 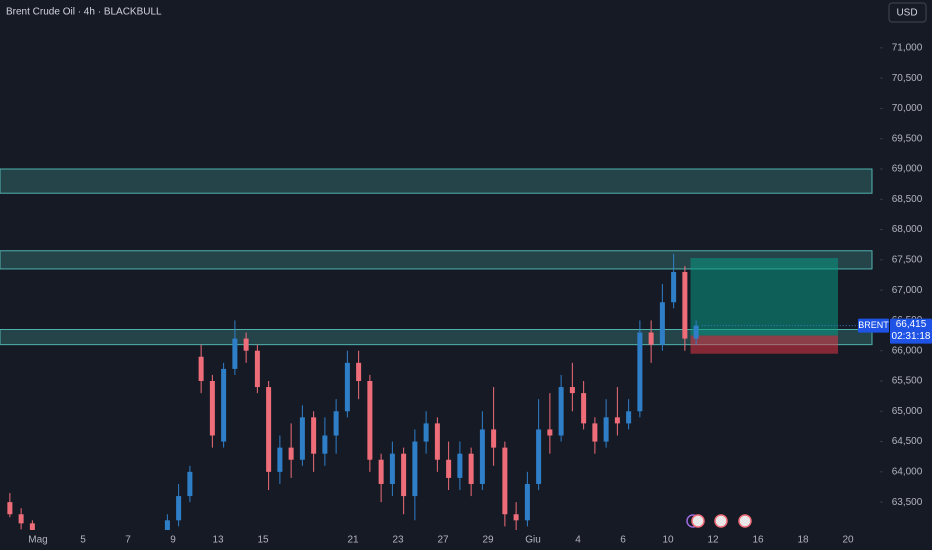 I want to click on x-tick-label: 9, so click(x=173, y=540).